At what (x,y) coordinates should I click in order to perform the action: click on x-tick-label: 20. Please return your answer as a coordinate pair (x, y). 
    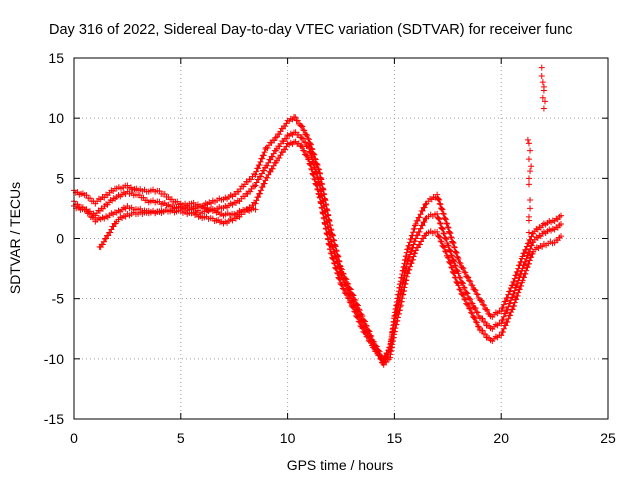
    Looking at the image, I should click on (501, 438).